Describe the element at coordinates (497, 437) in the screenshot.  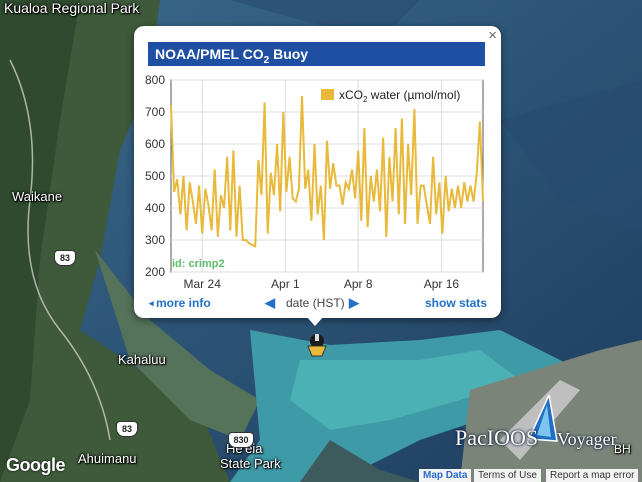
I see `logo-text-pacioos: PacIOOS` at that location.